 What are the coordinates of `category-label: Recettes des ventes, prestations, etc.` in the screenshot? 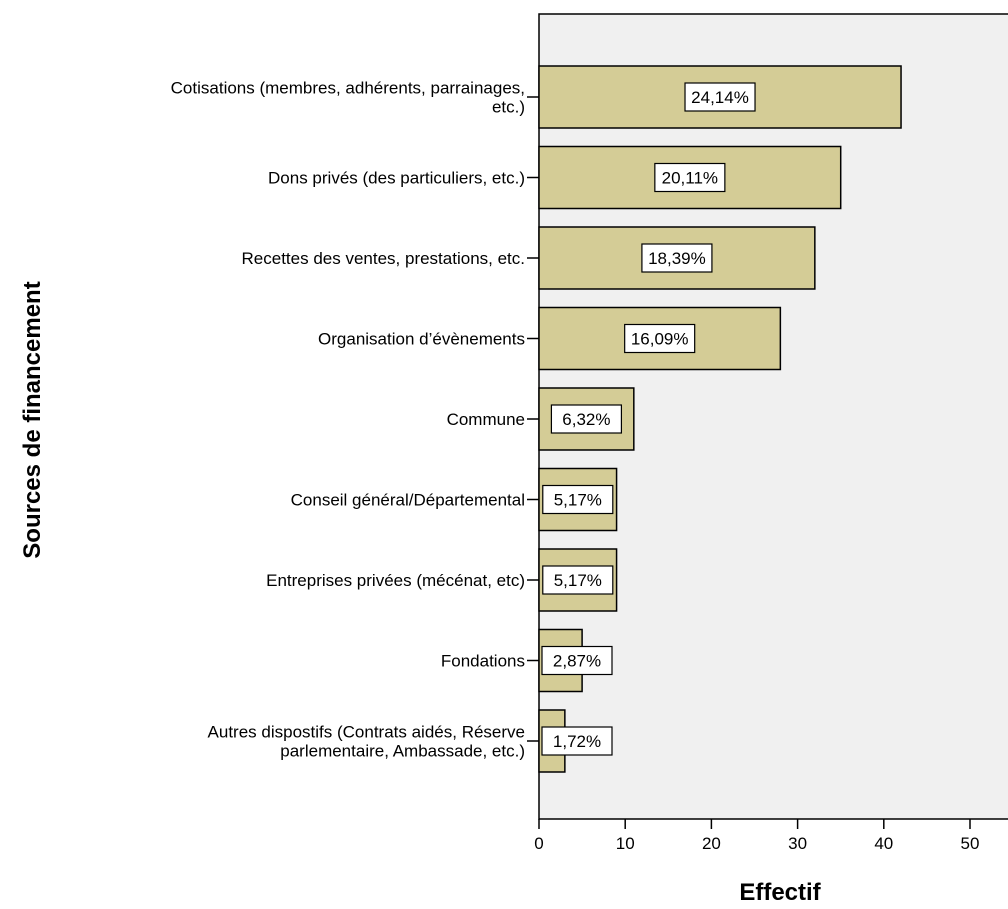 It's located at (383, 258).